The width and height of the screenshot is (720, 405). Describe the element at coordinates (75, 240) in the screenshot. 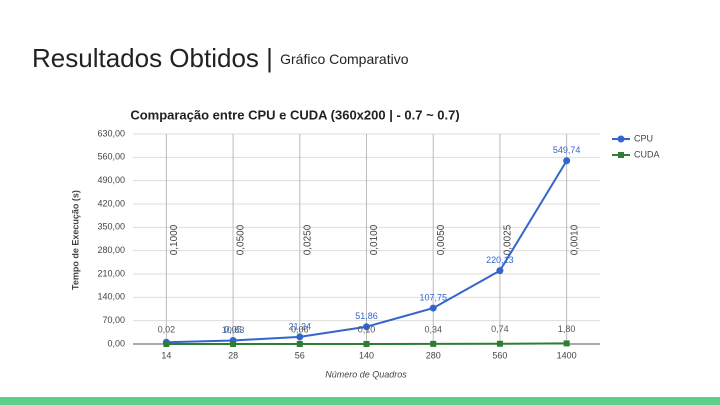

I see `y-axis-label: Tempo de Execução (s)` at that location.